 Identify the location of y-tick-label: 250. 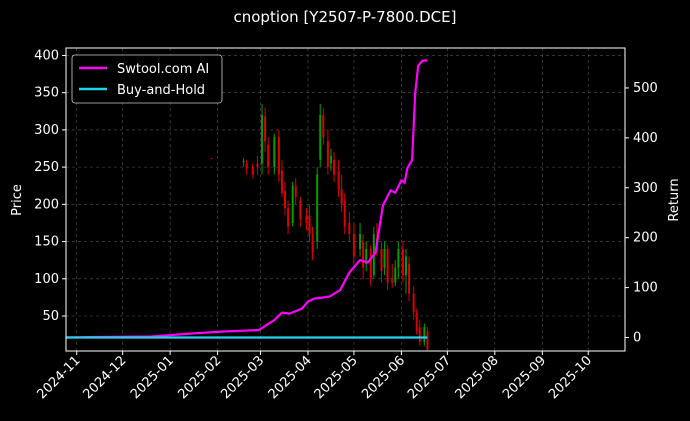
(46, 167).